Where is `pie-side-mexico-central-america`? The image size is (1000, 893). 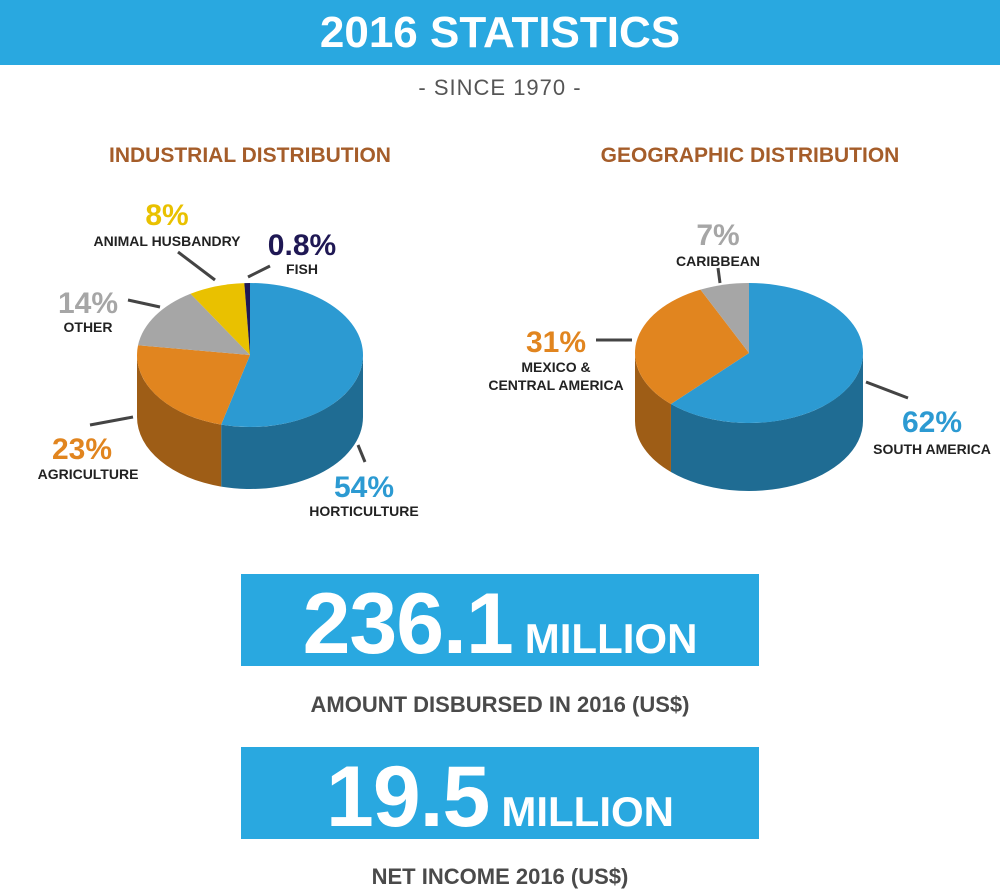
pie-side-mexico-central-america is located at coordinates (653, 413).